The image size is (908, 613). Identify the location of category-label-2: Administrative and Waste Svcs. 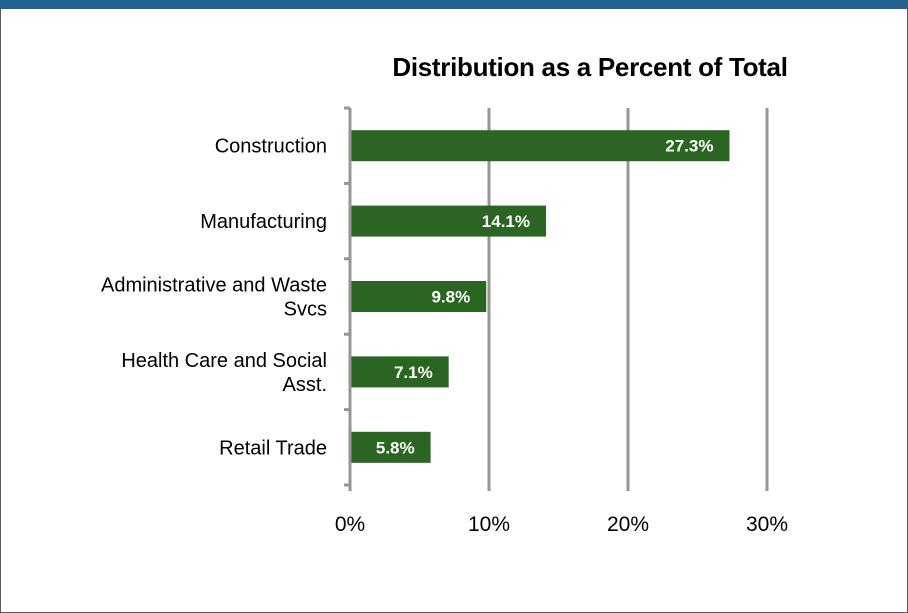
(214, 298).